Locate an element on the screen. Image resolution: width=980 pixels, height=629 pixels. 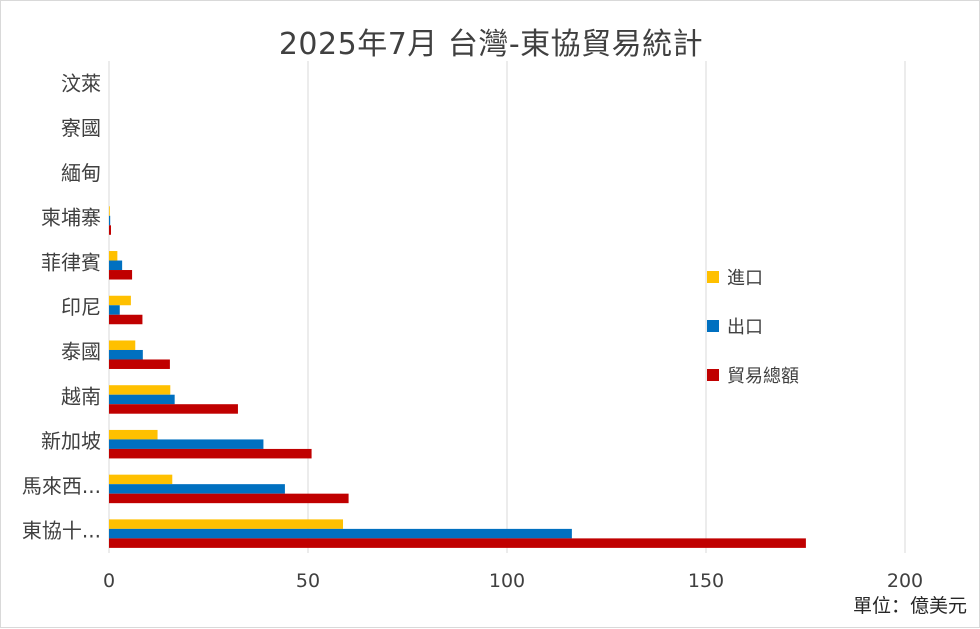
category-label: 菲律賓 is located at coordinates (71, 262).